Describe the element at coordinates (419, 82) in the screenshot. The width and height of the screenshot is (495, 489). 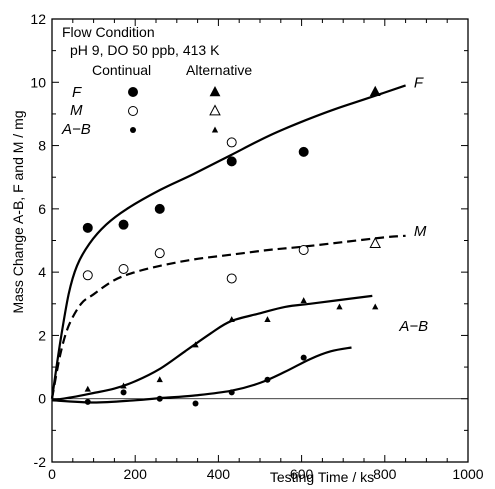
I see `curve-label-f: F` at that location.